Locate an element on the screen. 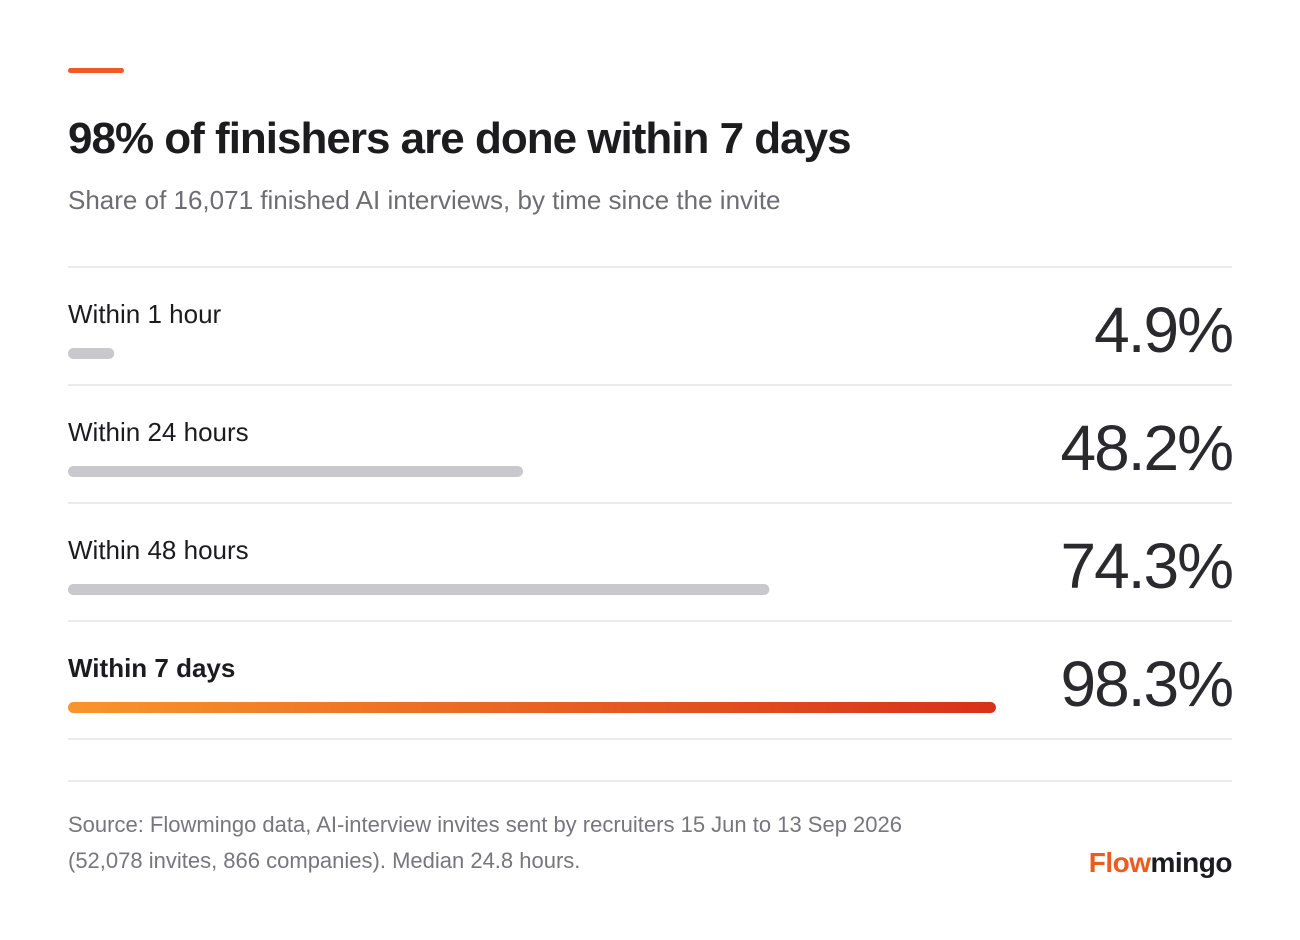  accent-bar is located at coordinates (96, 70).